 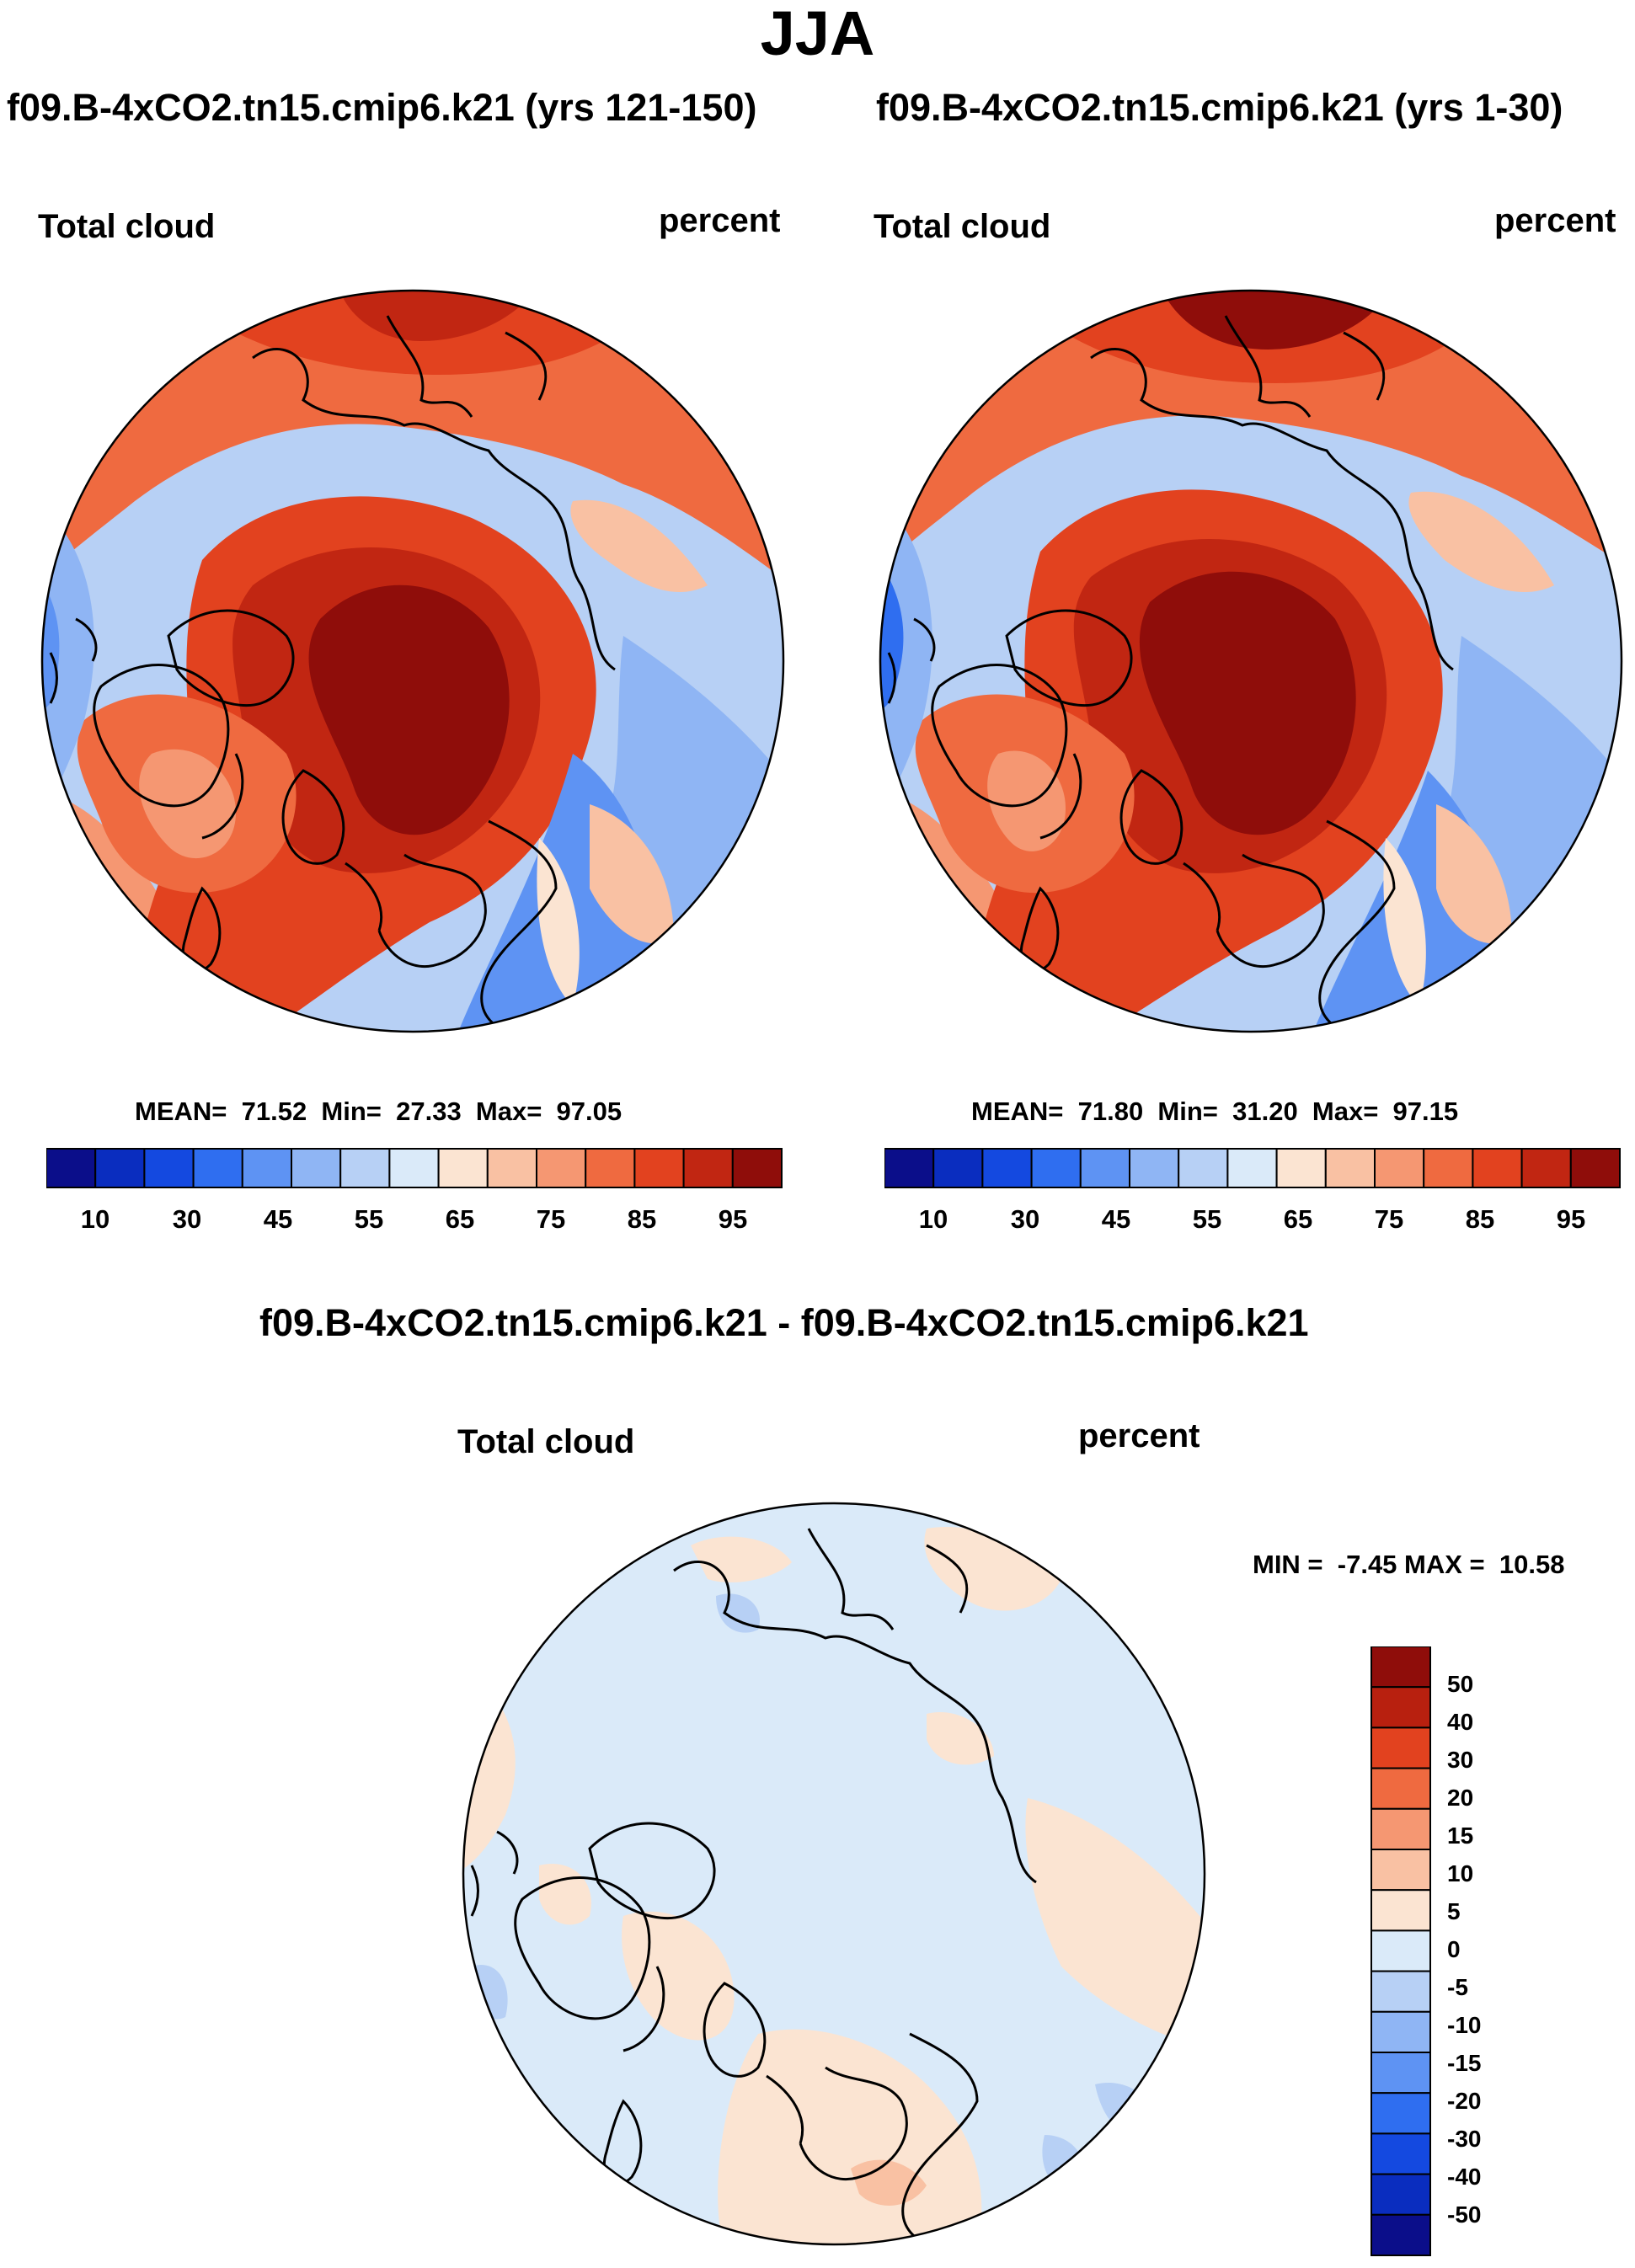 I want to click on panel1-tick-label: 75, so click(x=551, y=1219).